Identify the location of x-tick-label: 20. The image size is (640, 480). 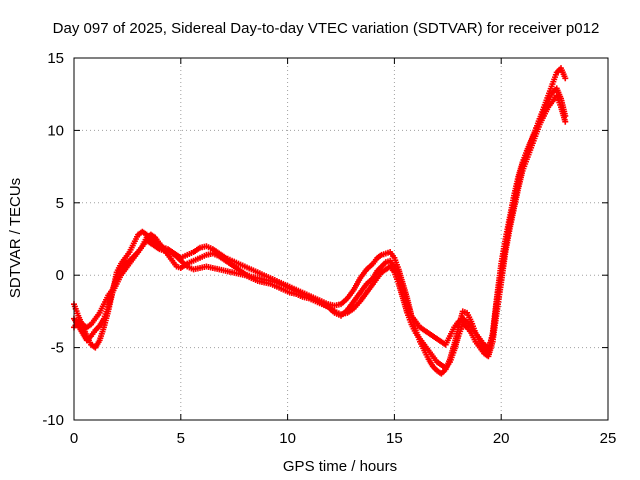
(501, 438).